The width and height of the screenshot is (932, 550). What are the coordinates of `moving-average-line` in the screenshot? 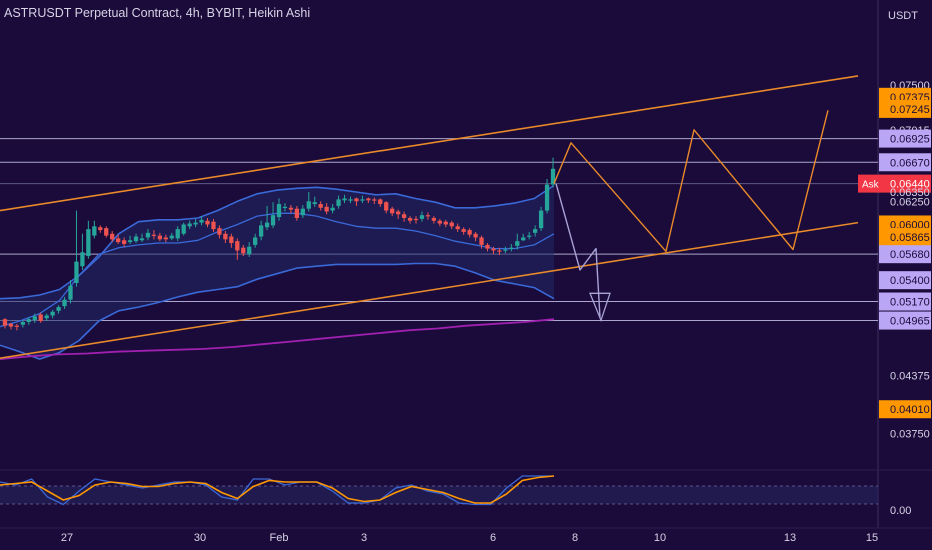 It's located at (277, 339).